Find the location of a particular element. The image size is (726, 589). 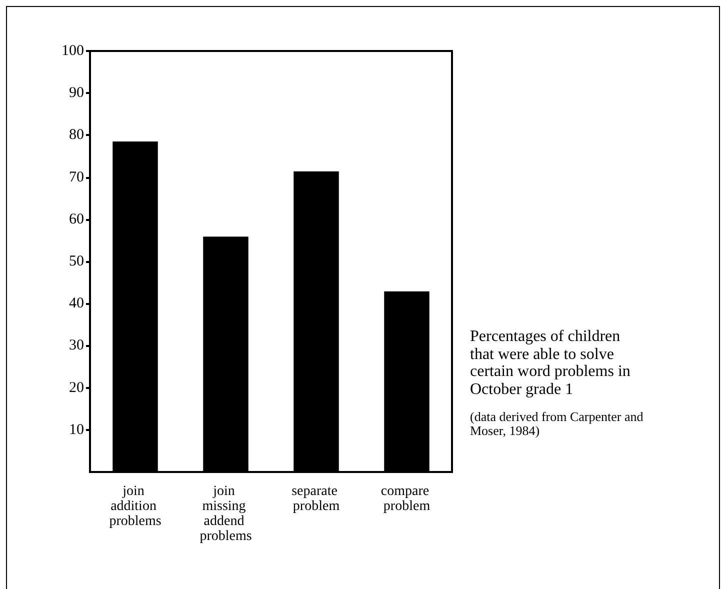

y-tick-label: 60 is located at coordinates (76, 219).